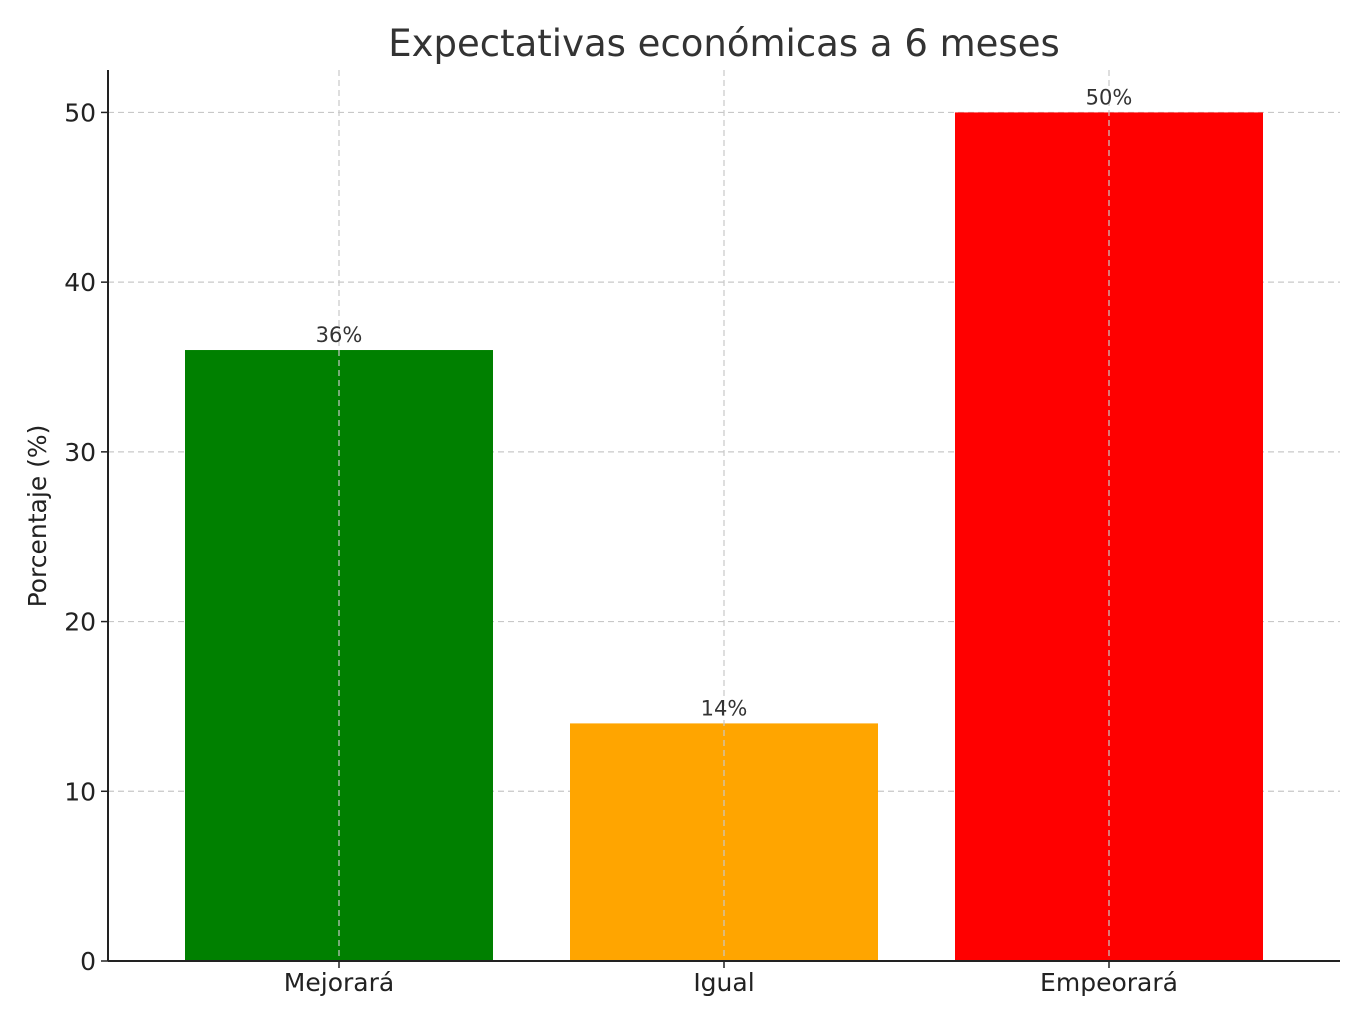 Image resolution: width=1365 pixels, height=1024 pixels. Describe the element at coordinates (80, 622) in the screenshot. I see `y-tick-label: 20` at that location.